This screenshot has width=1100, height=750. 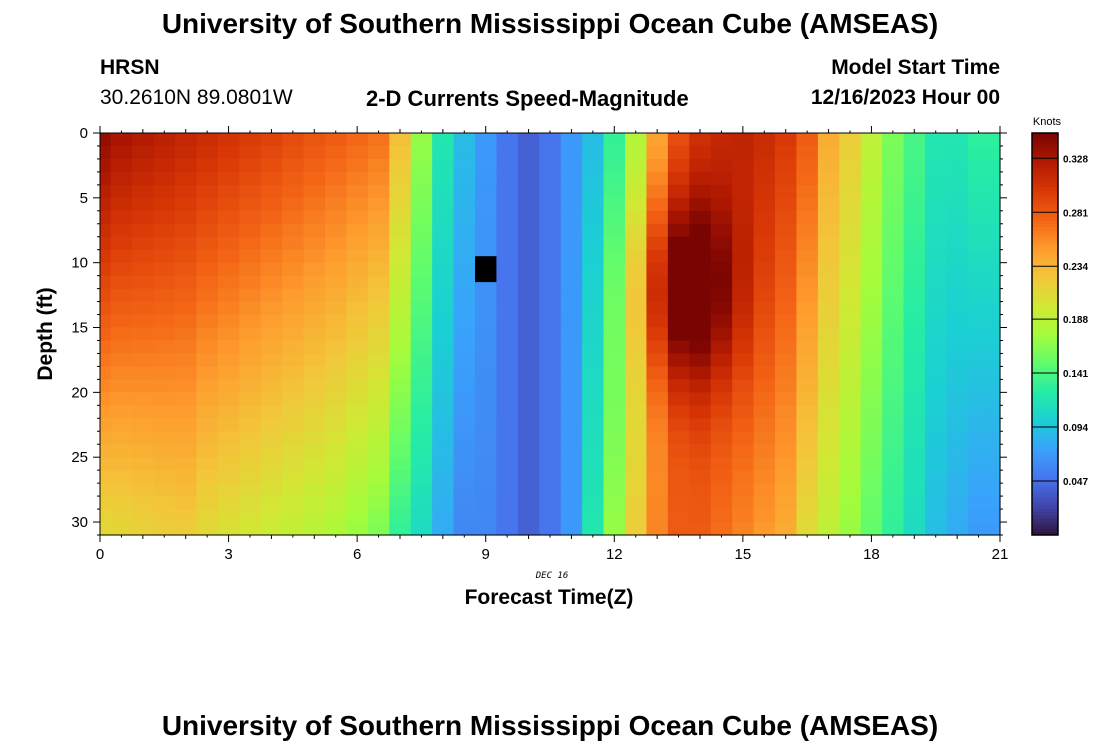 I want to click on model-start-label: Model Start Time, so click(x=915, y=67).